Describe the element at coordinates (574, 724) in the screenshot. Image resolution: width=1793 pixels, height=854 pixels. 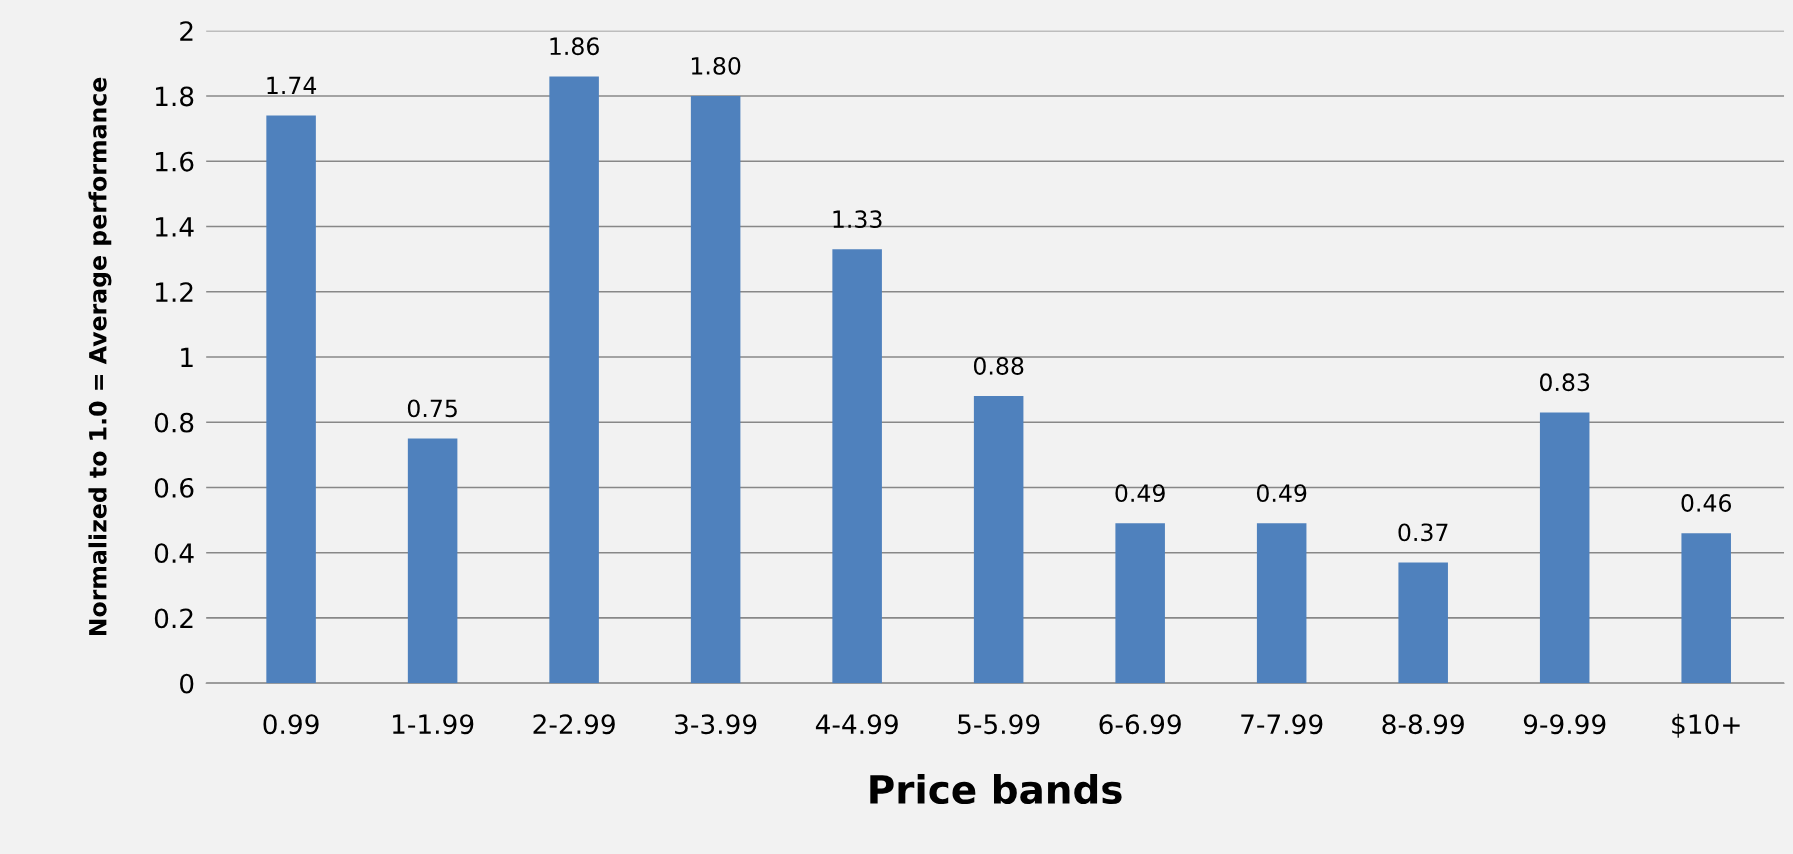
I see `x-tick-label: 2-2.99` at that location.